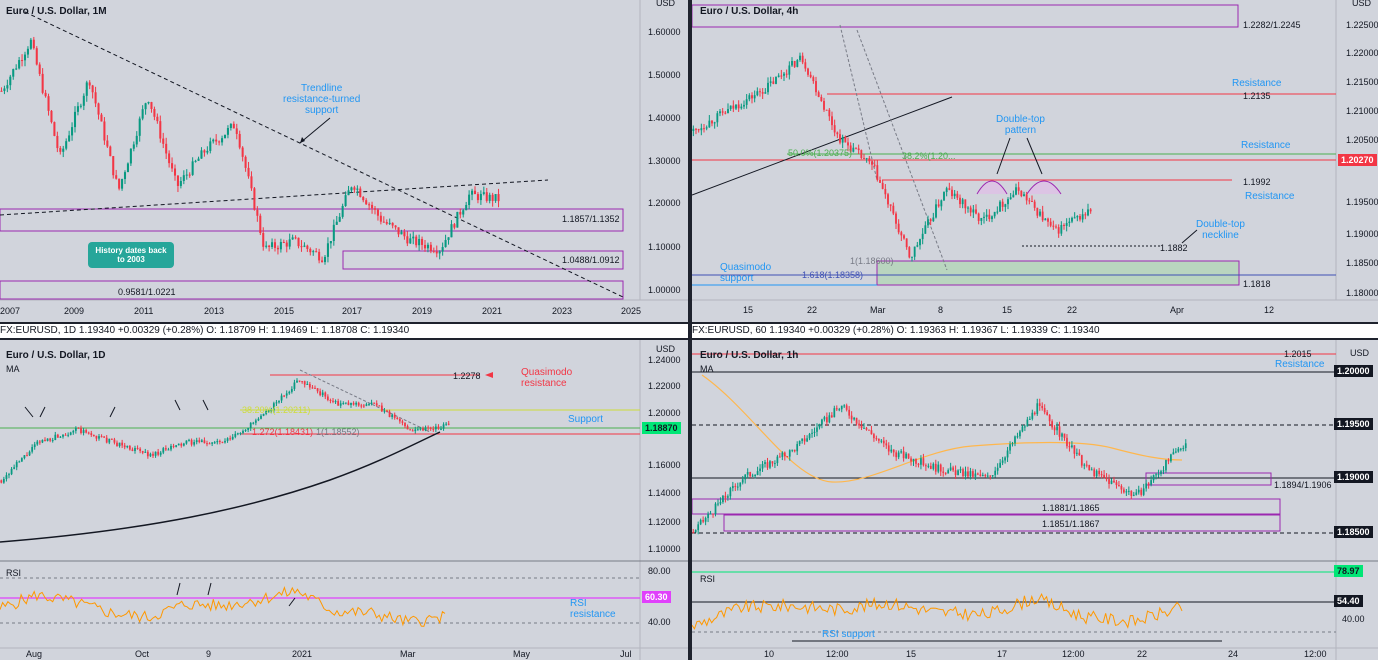  I want to click on neckline-label: Double-top neckline, so click(1220, 230).